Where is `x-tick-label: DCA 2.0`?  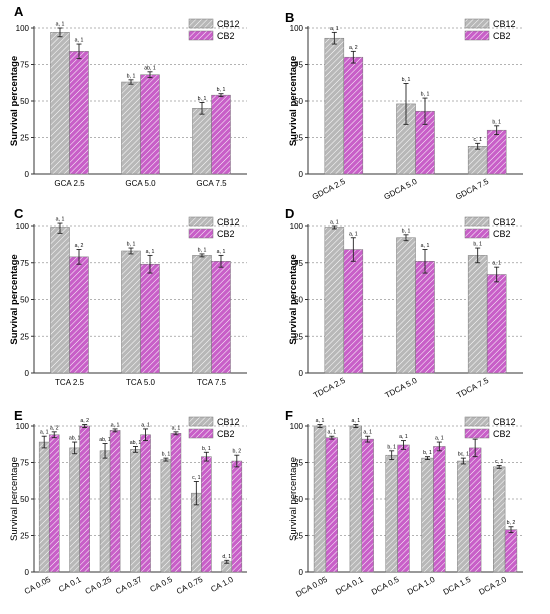 x-tick-label: DCA 2.0 is located at coordinates (492, 586).